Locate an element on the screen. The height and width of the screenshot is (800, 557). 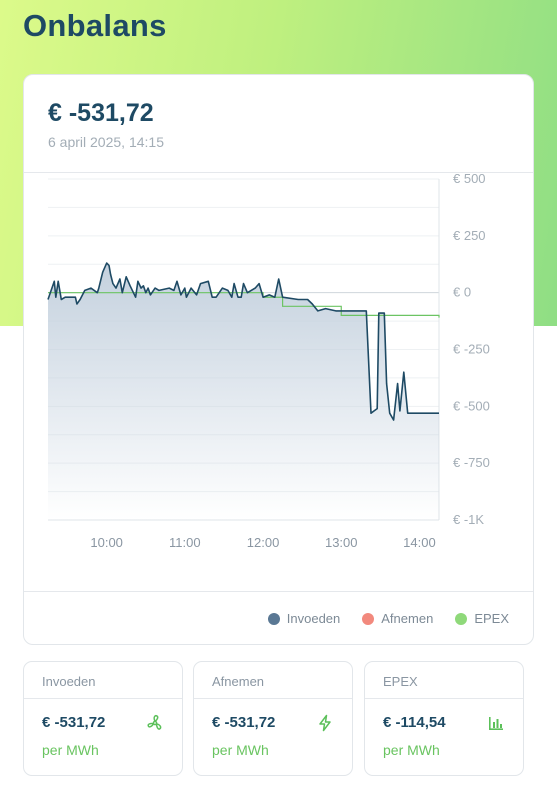
stat-card-afnemen: Afnemen € -531,72 per MWh is located at coordinates (273, 718).